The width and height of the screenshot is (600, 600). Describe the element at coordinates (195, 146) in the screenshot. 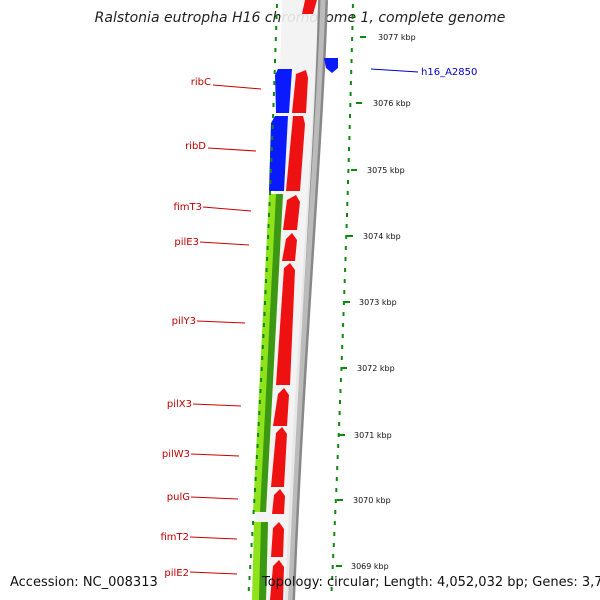

I see `svg-text: ribD` at that location.